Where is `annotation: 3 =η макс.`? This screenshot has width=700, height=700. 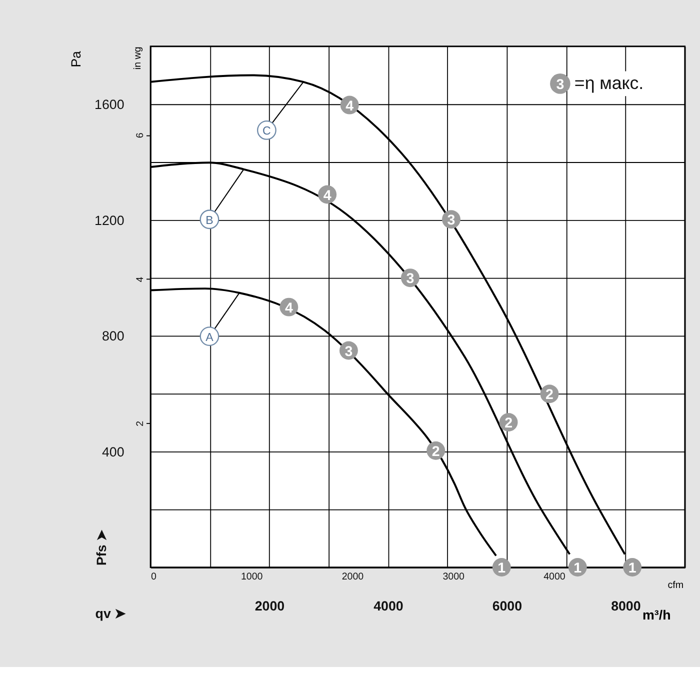 annotation: 3 =η макс. is located at coordinates (600, 83).